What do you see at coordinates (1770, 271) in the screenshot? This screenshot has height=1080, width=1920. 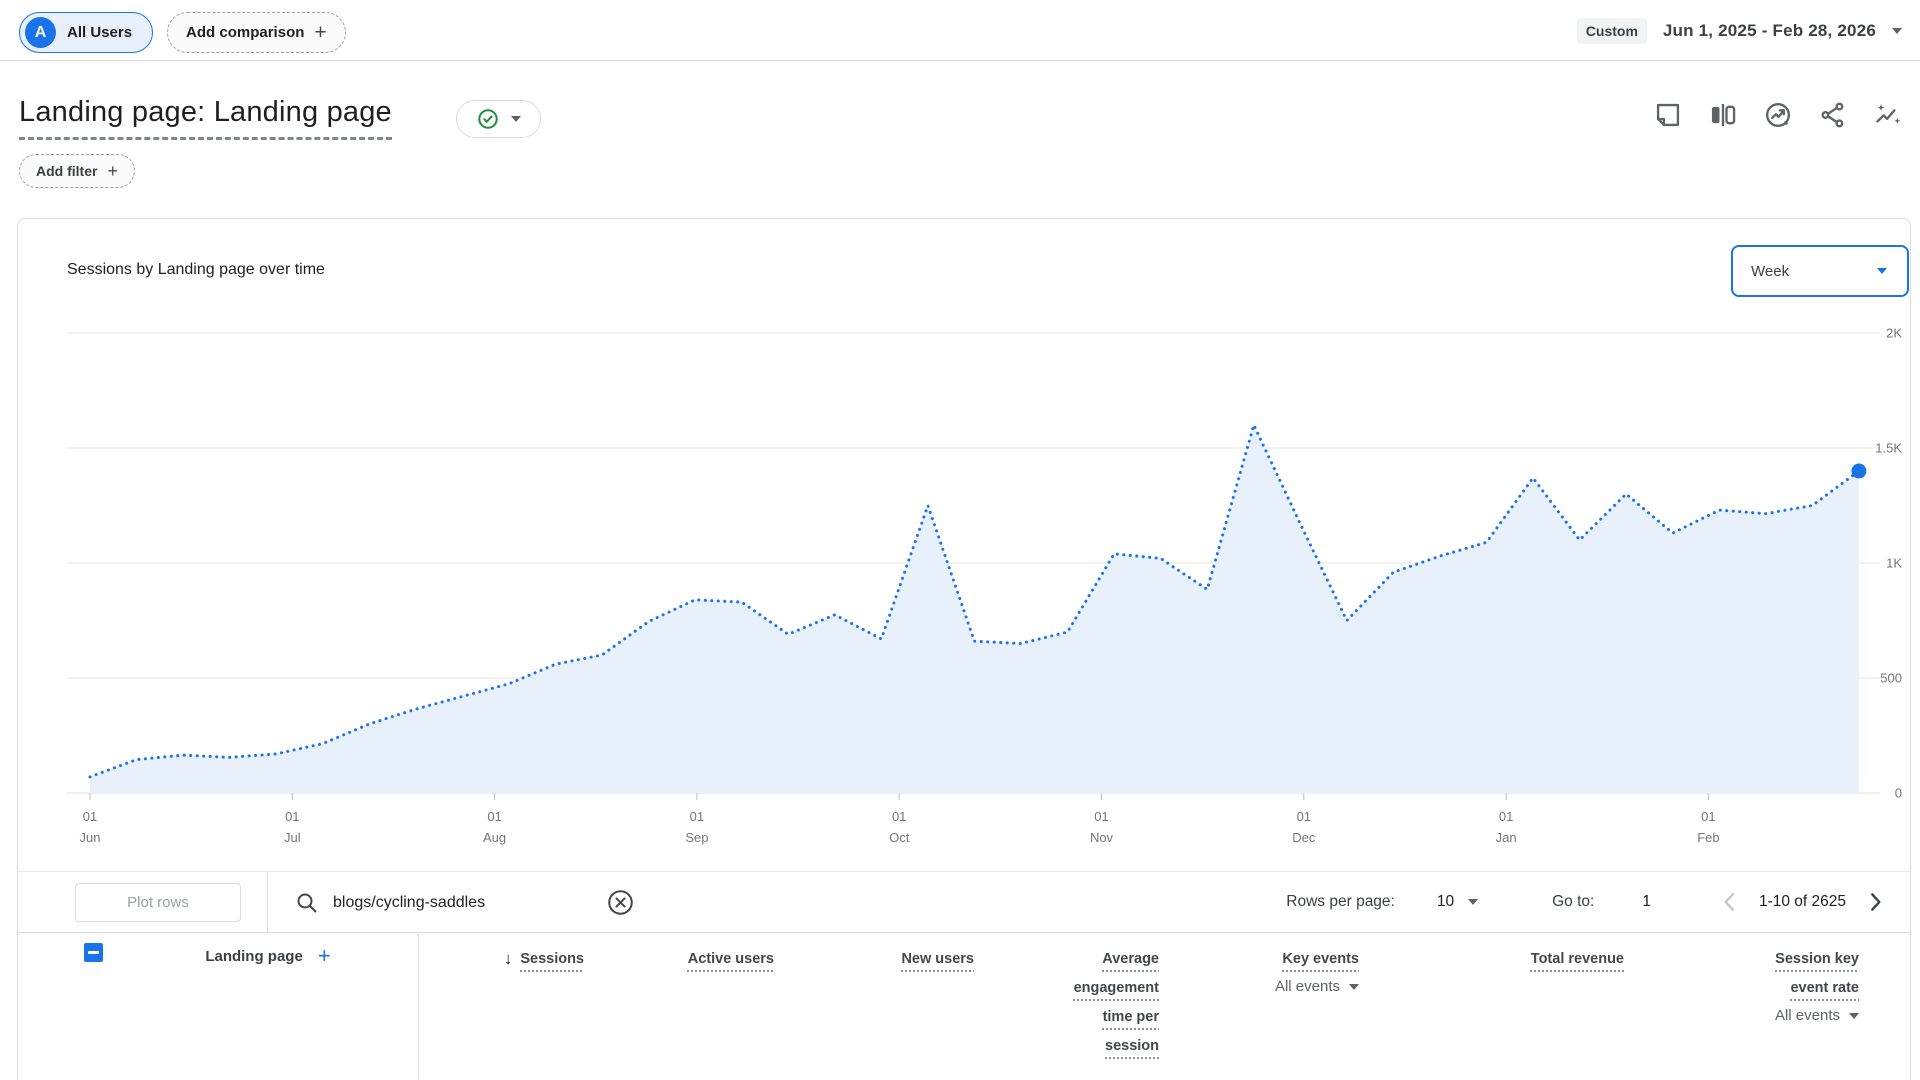 I see `granularity-value: Week` at bounding box center [1770, 271].